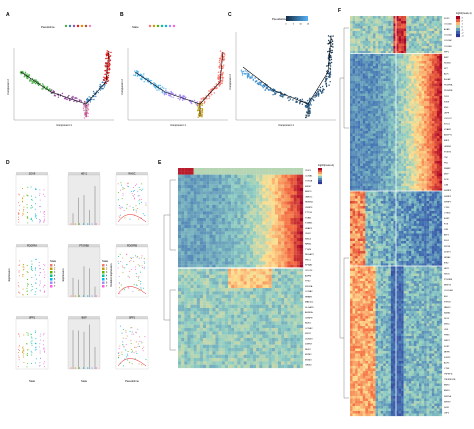 This screenshot has width=474, height=429. What do you see at coordinates (61, 71) in the screenshot?
I see `panel-a: A Pseudotime Component 2 Component 1` at bounding box center [61, 71].